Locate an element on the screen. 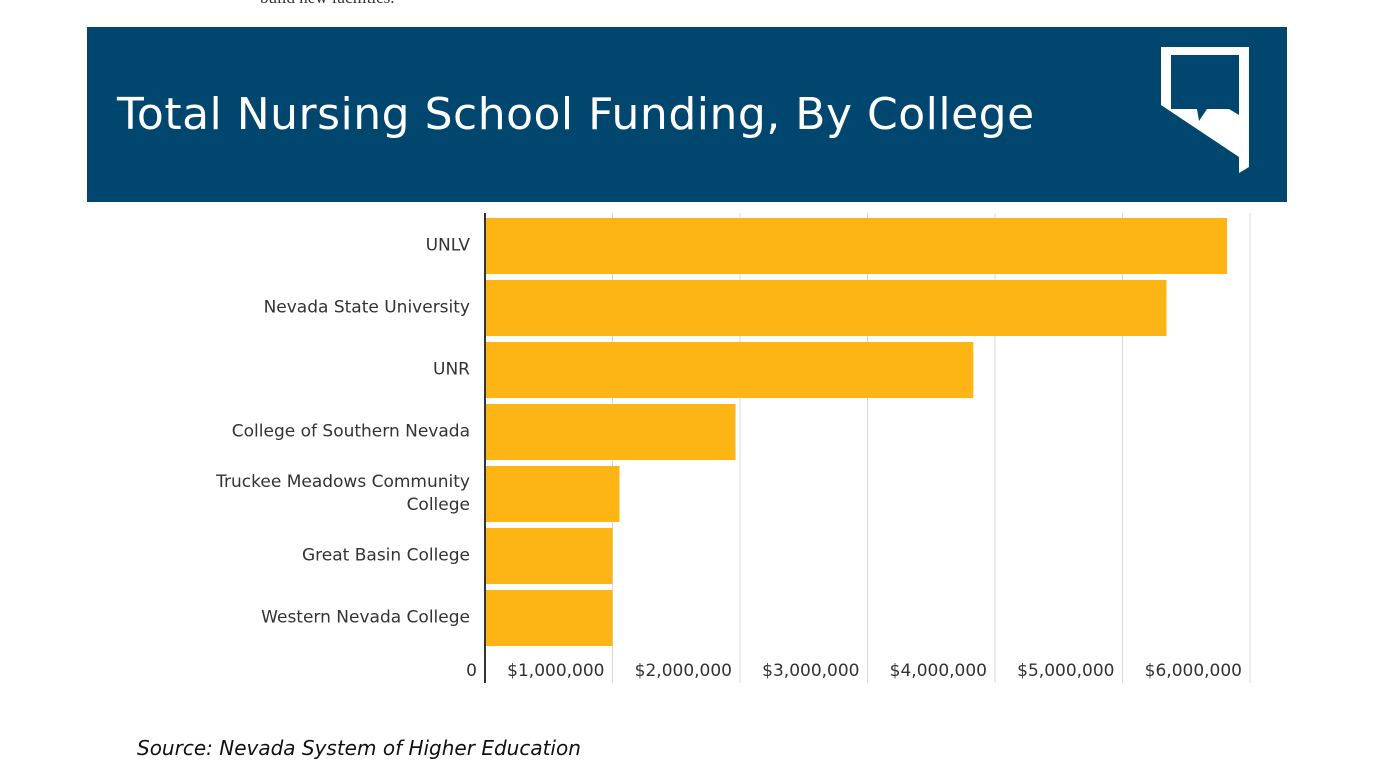  y-tick-label: Great Basin College is located at coordinates (386, 555).